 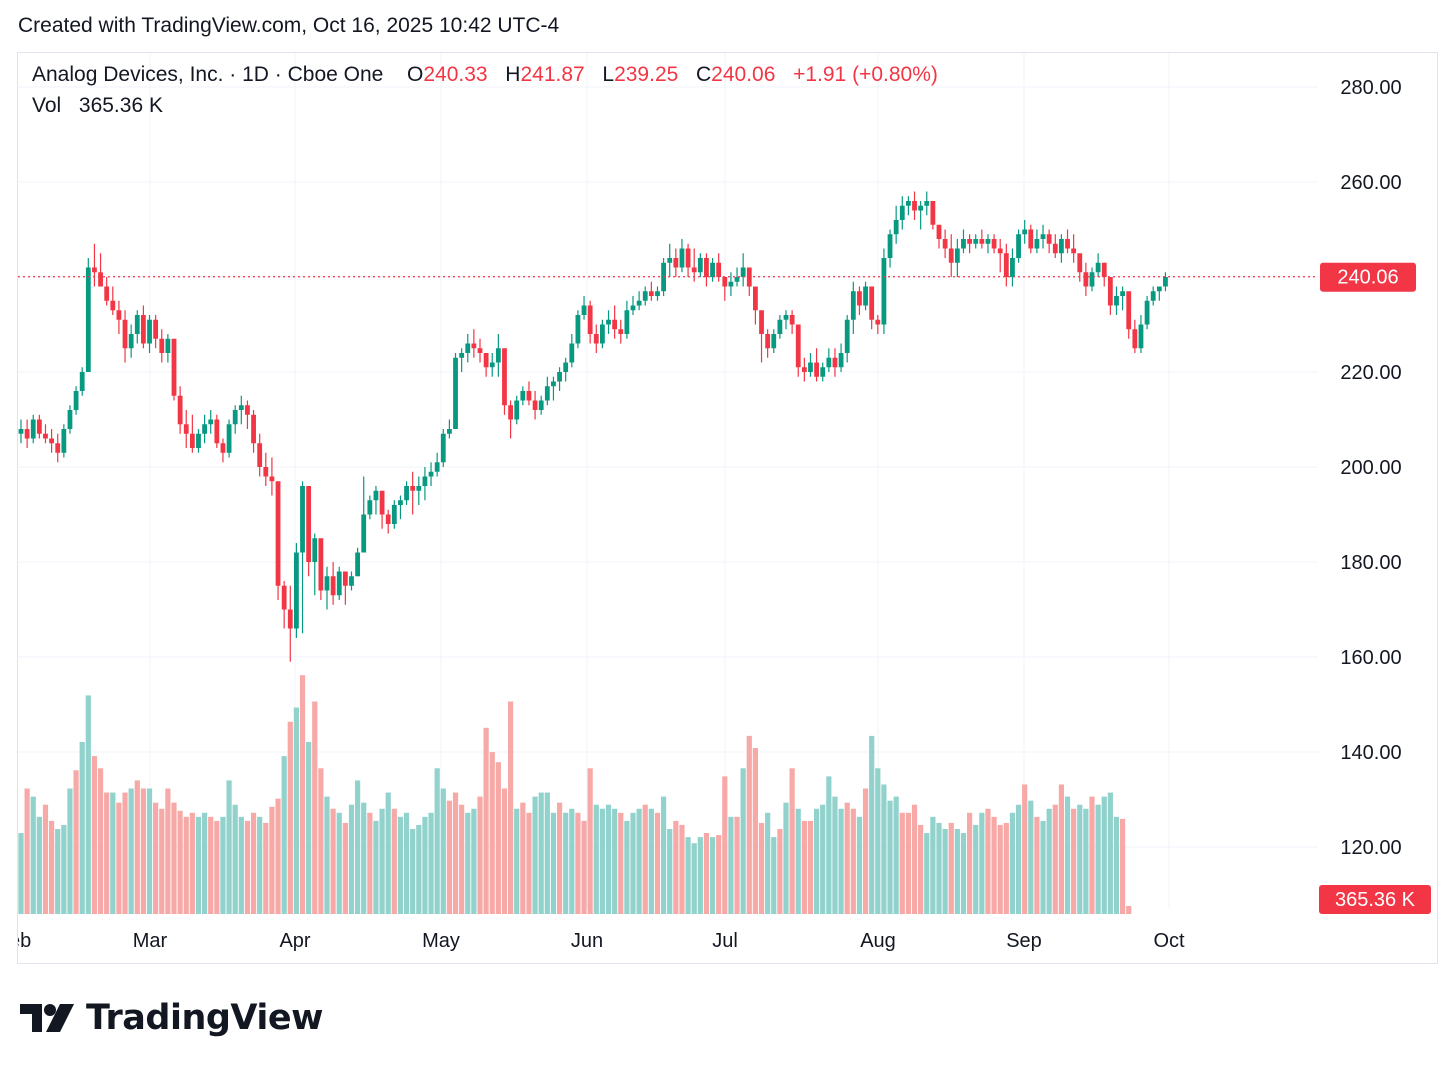 What do you see at coordinates (1370, 563) in the screenshot?
I see `y-tick-label: 180.00` at bounding box center [1370, 563].